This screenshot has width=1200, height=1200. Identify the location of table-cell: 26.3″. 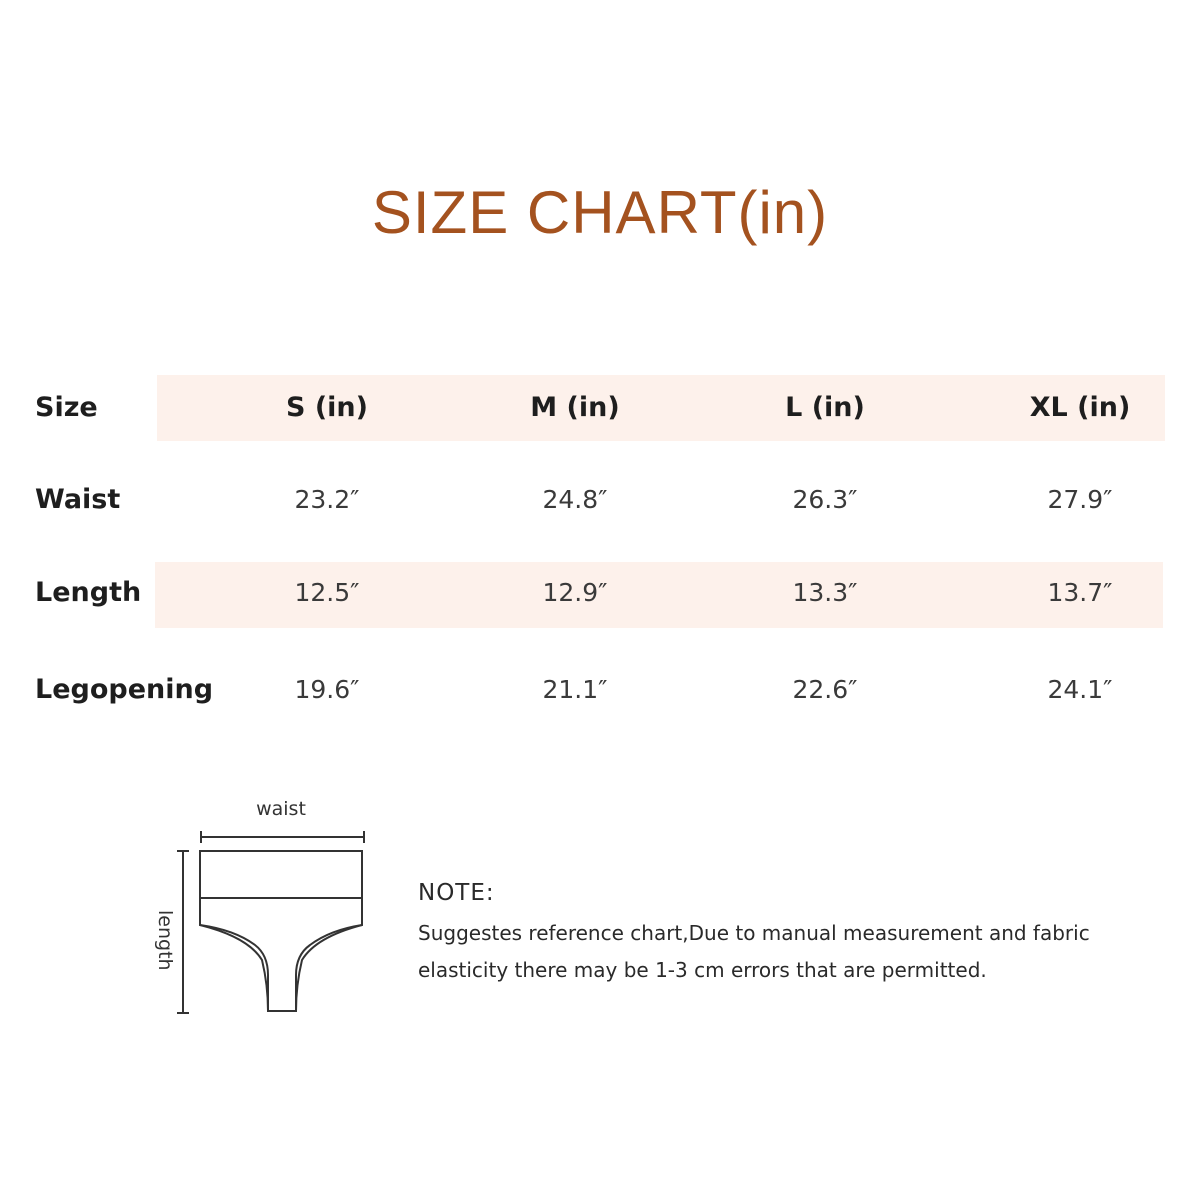
(825, 499).